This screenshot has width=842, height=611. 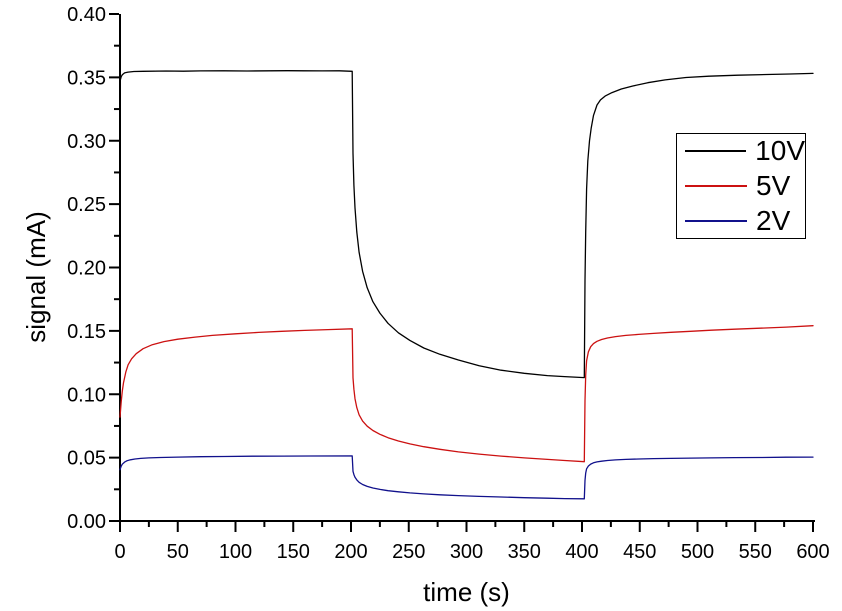 I want to click on y-tick-label: 0.40, so click(x=86, y=15).